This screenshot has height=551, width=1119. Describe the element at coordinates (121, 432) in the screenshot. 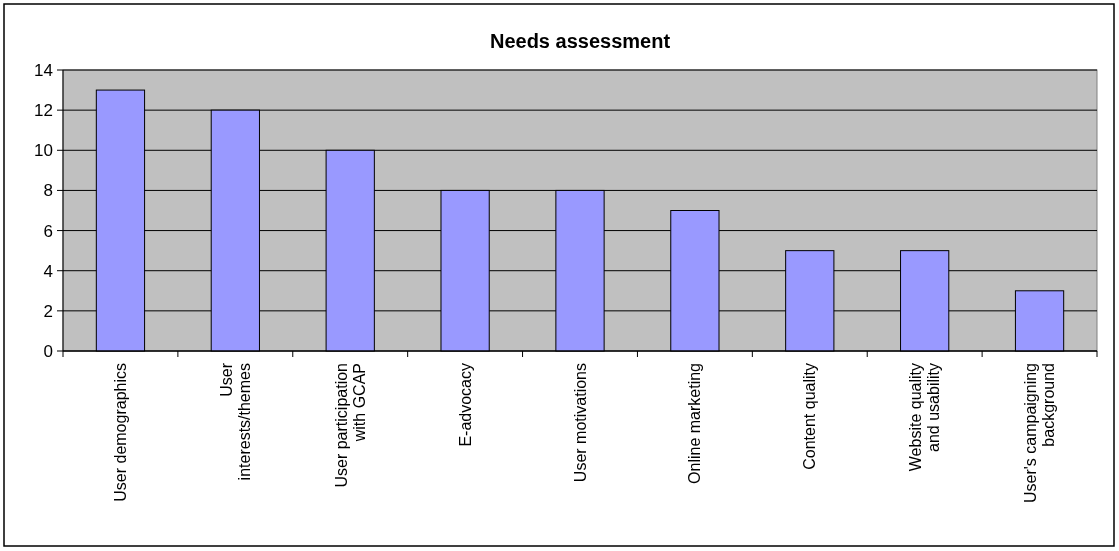

I see `x-tick-label: User demographics` at that location.